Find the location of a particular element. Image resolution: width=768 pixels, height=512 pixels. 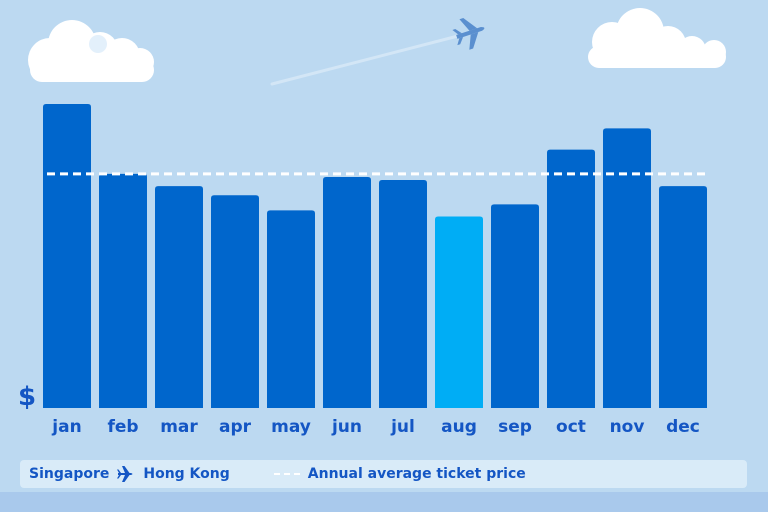

bar-mar is located at coordinates (179, 297).